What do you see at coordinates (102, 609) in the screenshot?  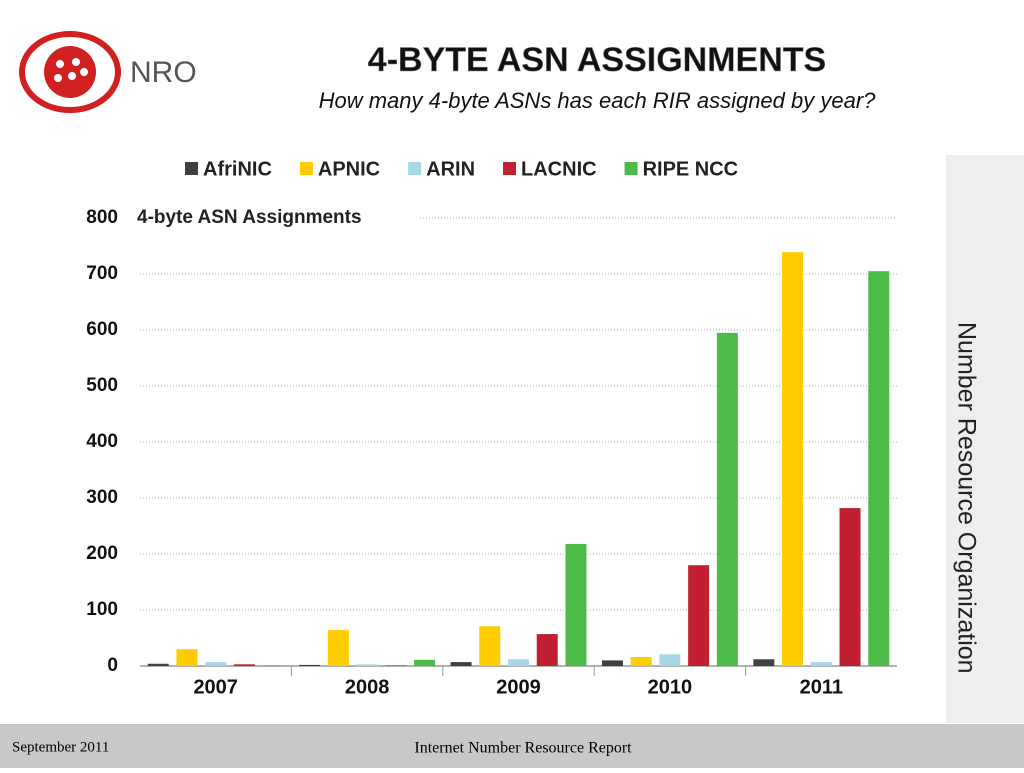 I see `y-tick-label: 100` at bounding box center [102, 609].